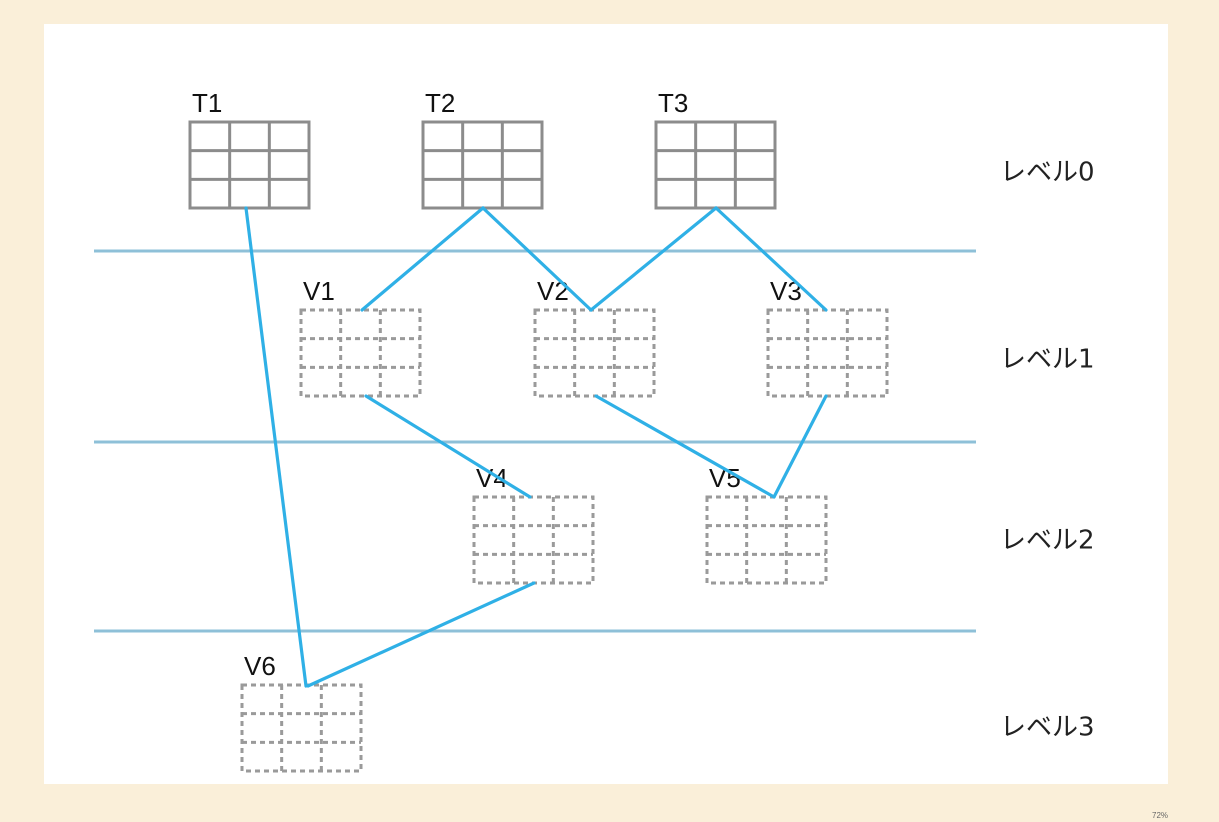 The width and height of the screenshot is (1219, 822). Describe the element at coordinates (685, 446) in the screenshot. I see `edge-v2-v5` at that location.